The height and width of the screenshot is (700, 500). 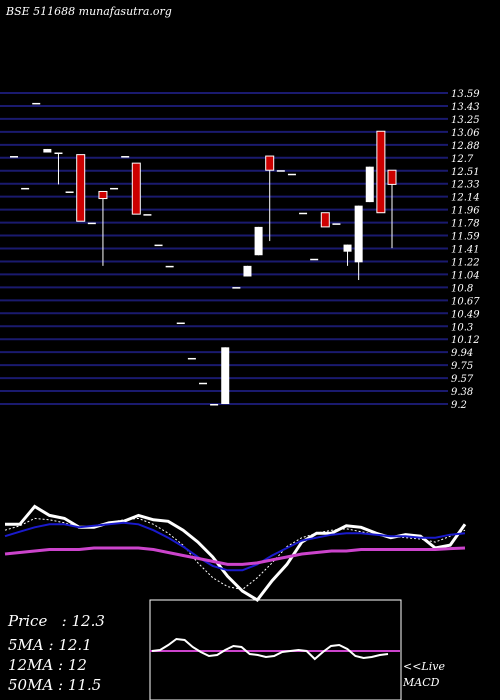 What do you see at coordinates (459, 405) in the screenshot?
I see `y-tick-label: 9.2` at bounding box center [459, 405].